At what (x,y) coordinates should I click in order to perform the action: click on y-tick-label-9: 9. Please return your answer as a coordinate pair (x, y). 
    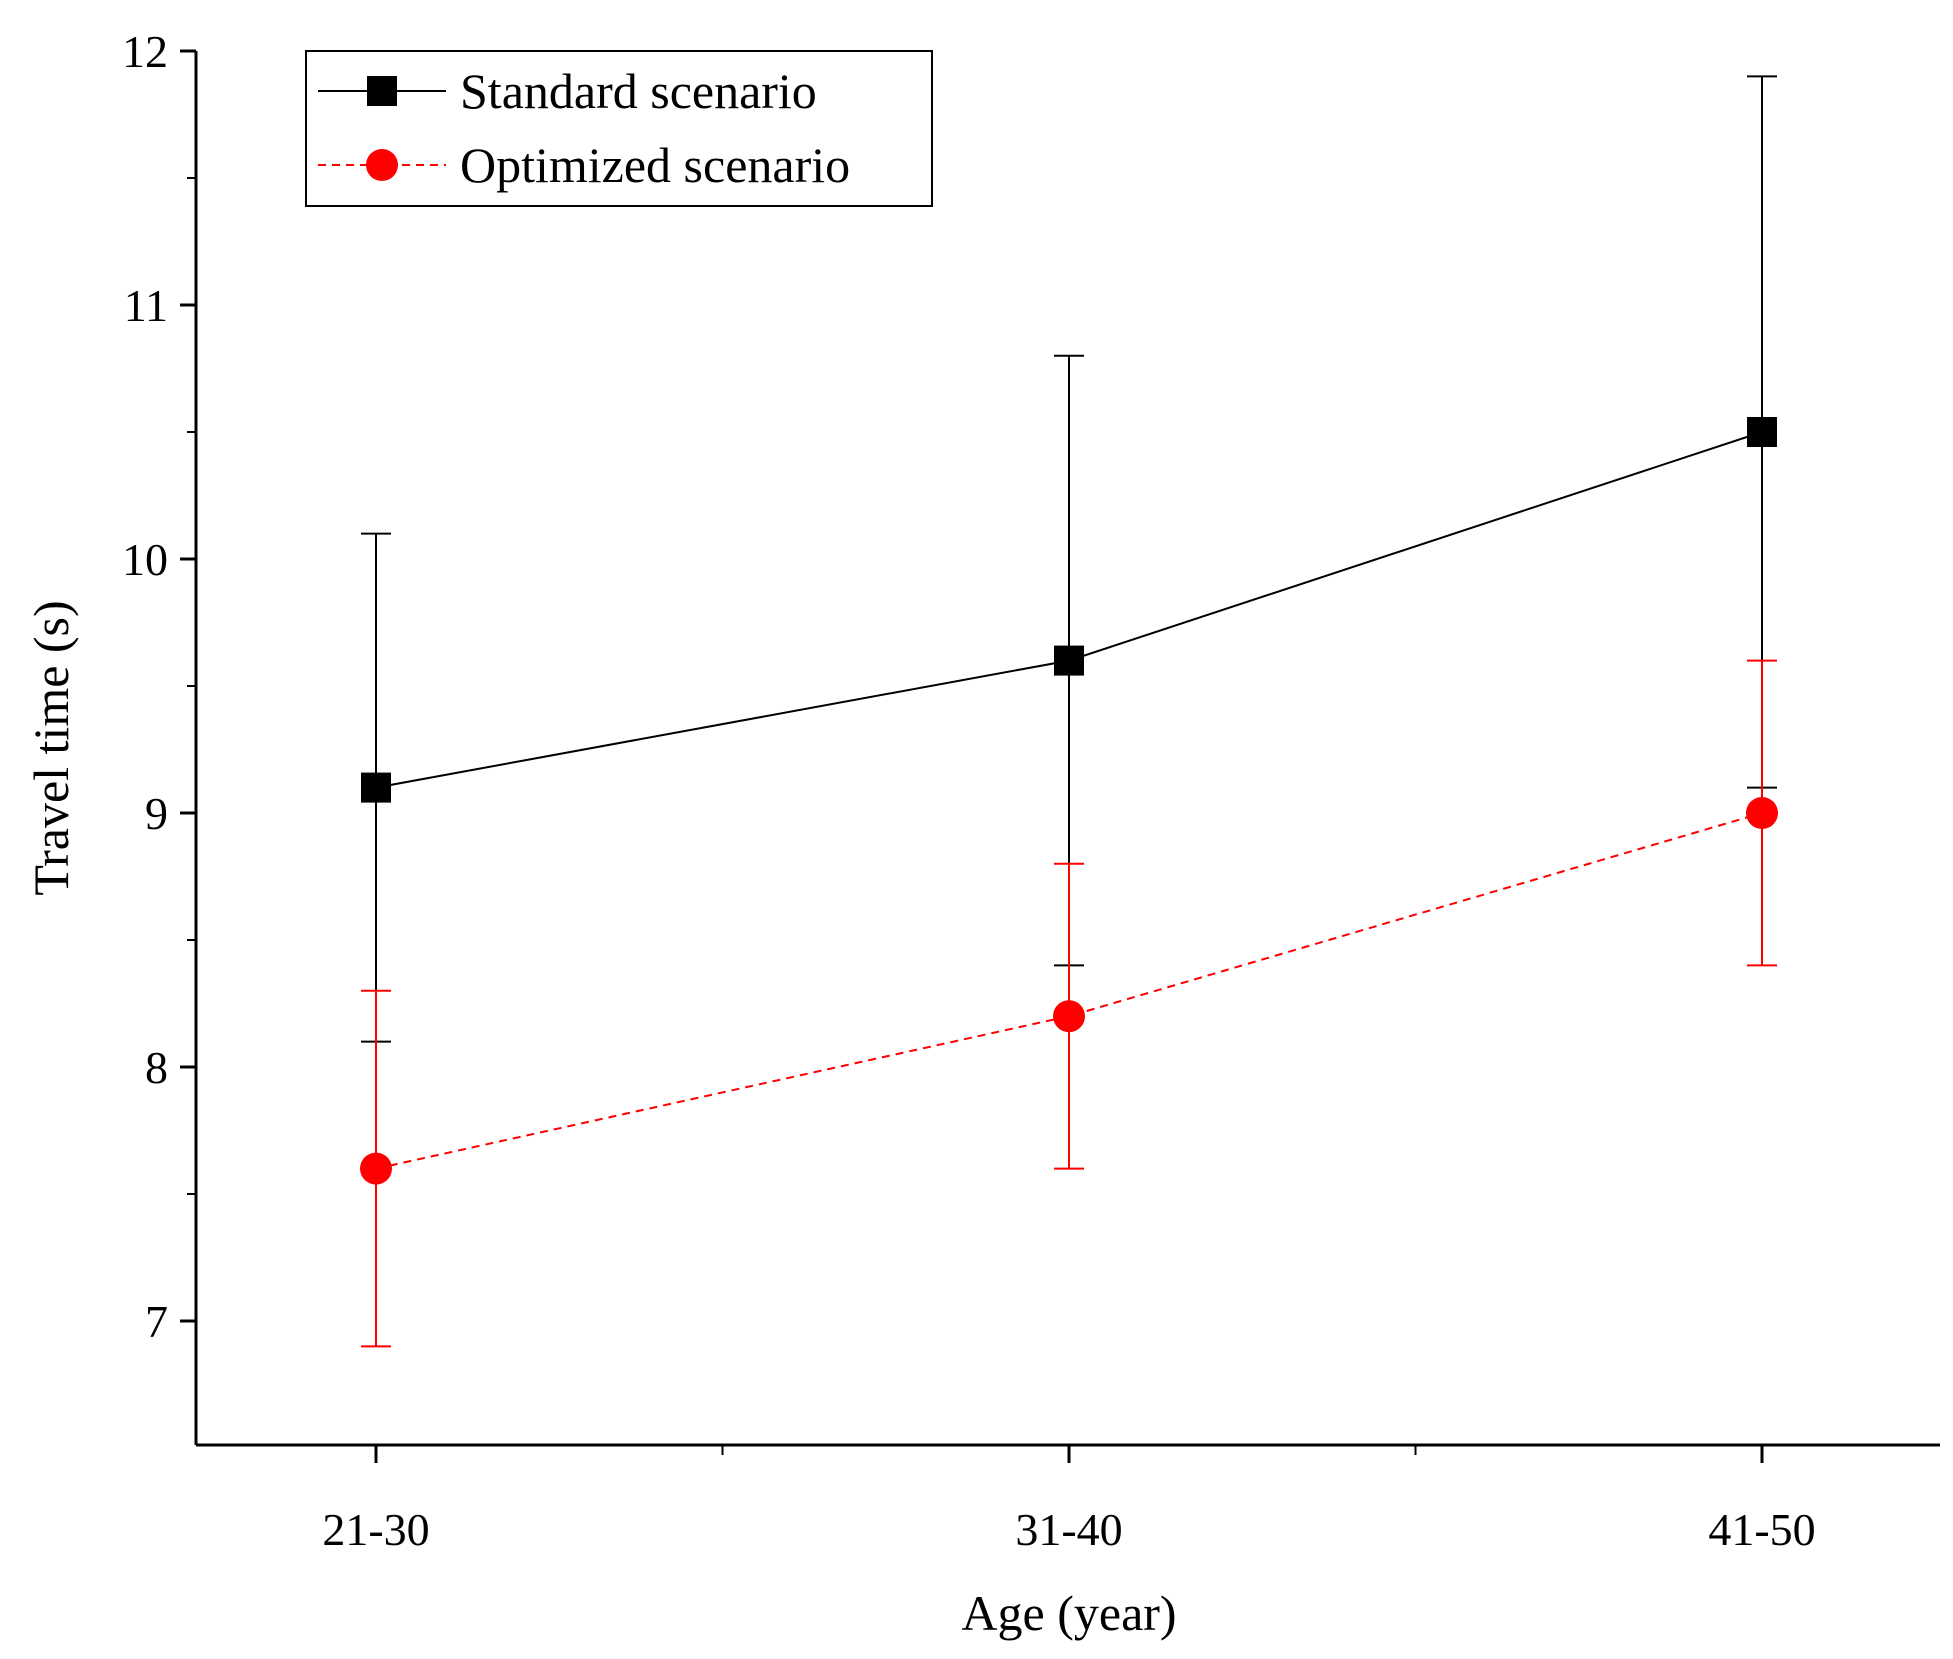
    Looking at the image, I should click on (156, 813).